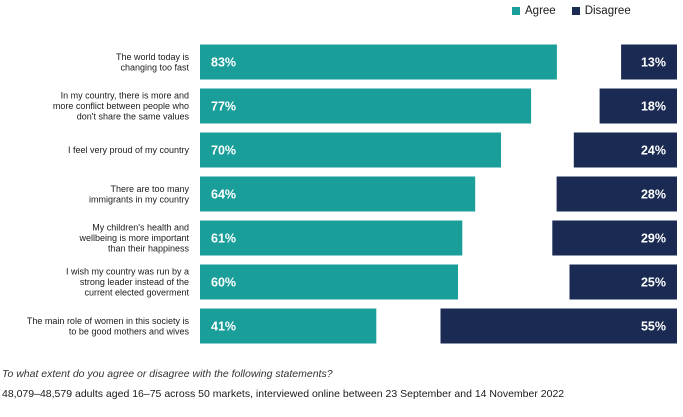 The image size is (683, 417). I want to click on category-label: I feel very proud of my country, so click(129, 150).